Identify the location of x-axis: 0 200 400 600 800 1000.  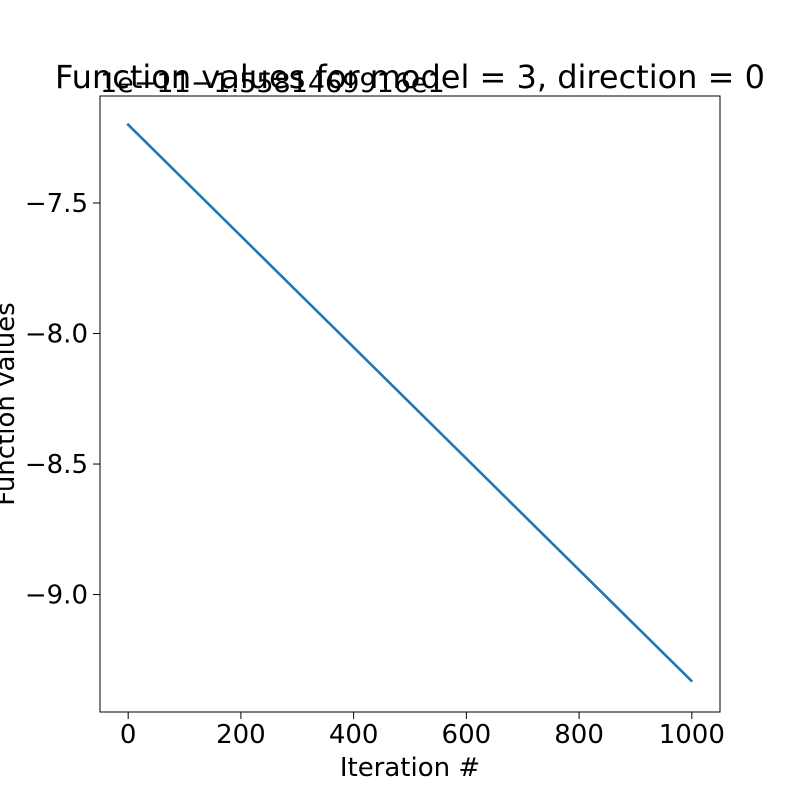
(422, 731).